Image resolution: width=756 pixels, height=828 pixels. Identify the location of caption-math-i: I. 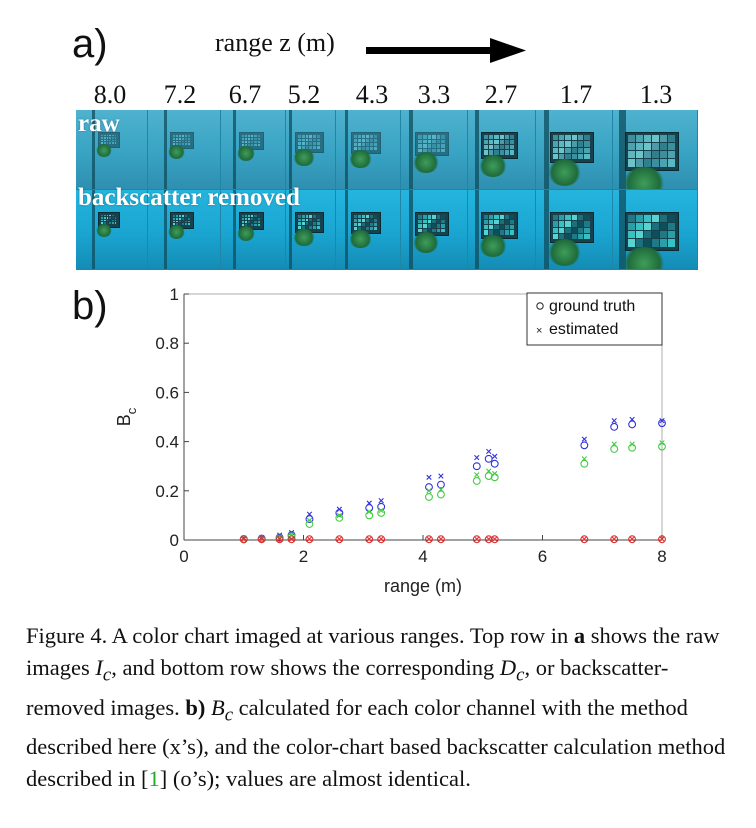
(99, 667).